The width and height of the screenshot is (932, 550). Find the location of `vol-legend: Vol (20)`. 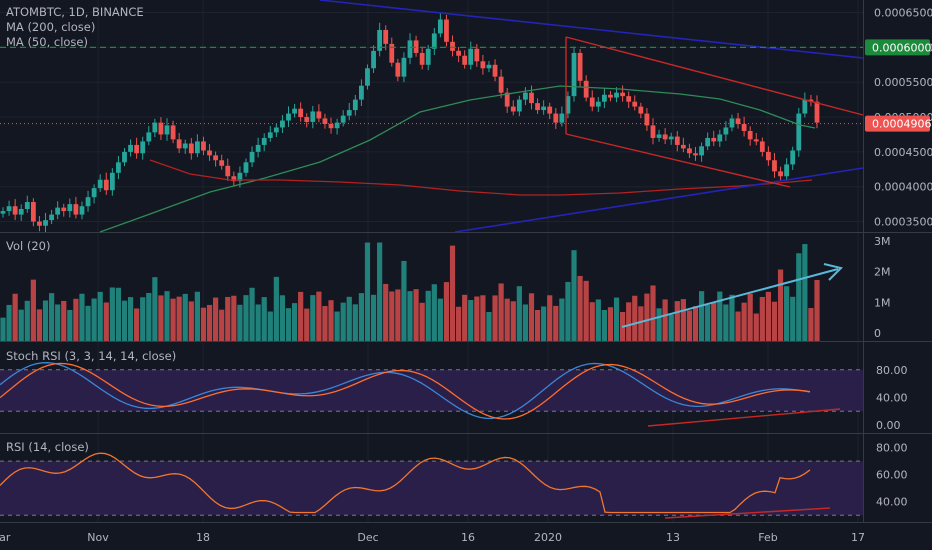

vol-legend: Vol (20) is located at coordinates (28, 246).